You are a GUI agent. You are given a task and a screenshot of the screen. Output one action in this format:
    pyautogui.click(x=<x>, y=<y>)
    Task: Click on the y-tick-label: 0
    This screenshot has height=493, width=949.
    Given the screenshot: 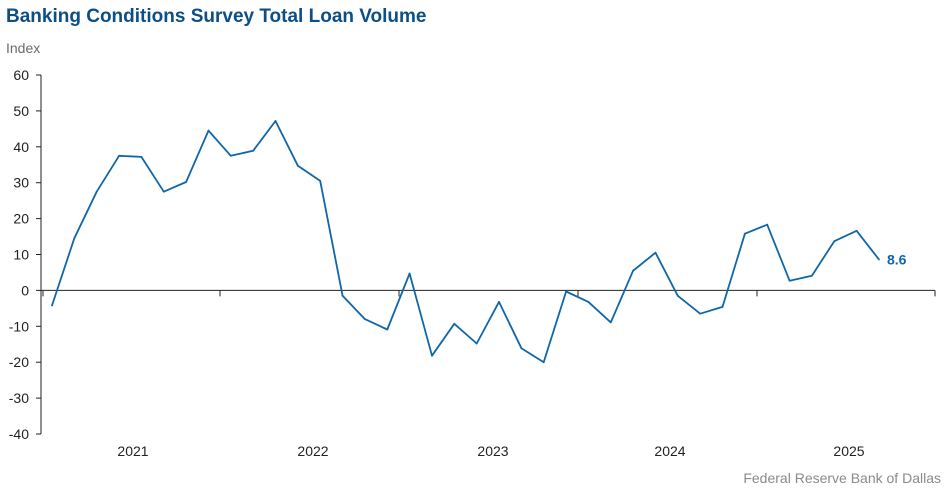 What is the action you would take?
    pyautogui.click(x=25, y=290)
    